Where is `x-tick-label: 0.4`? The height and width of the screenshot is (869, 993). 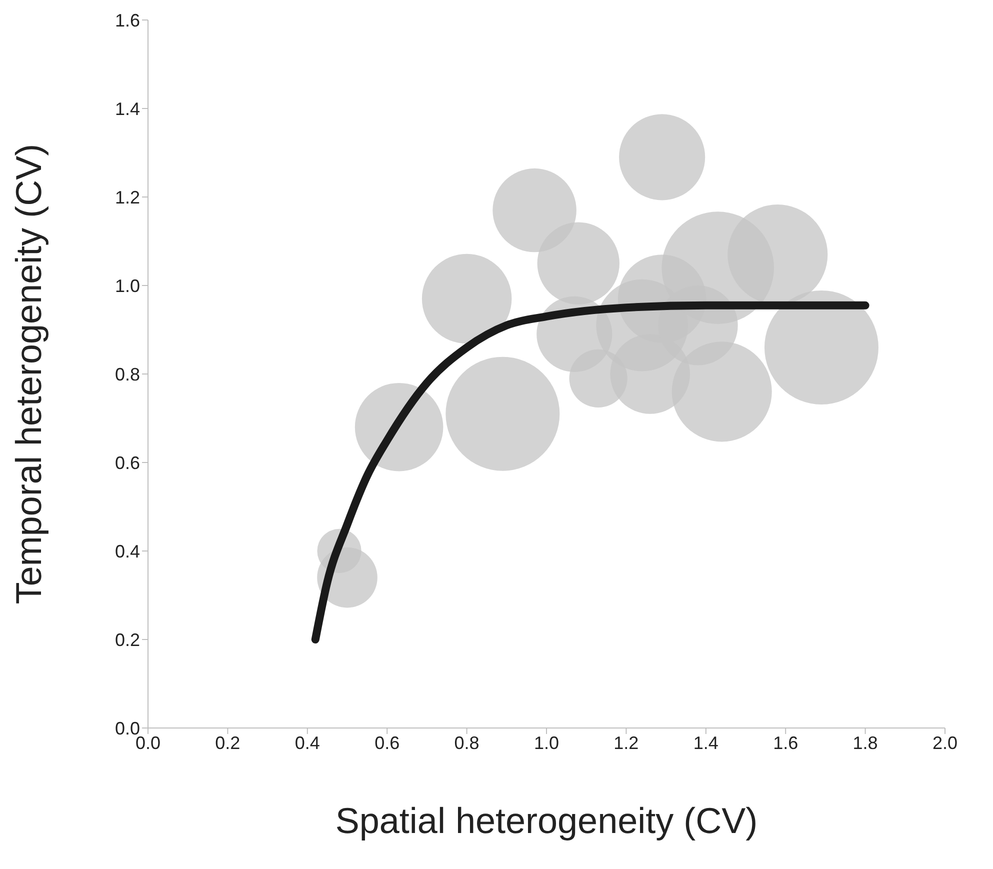 x-tick-label: 0.4 is located at coordinates (307, 742).